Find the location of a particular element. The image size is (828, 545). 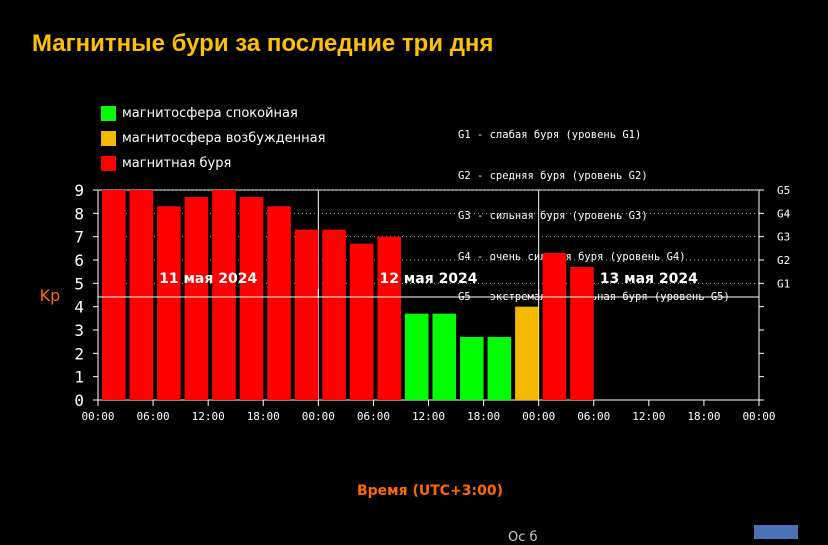

y-axis-label: Kp is located at coordinates (50, 295).